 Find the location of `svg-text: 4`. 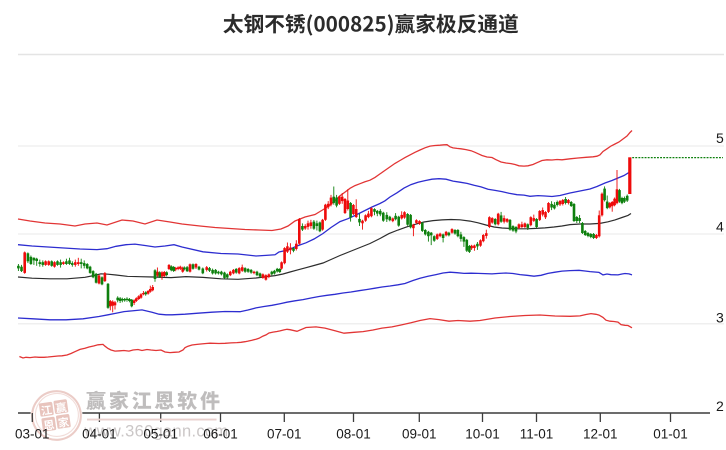

svg-text: 4 is located at coordinates (720, 227).